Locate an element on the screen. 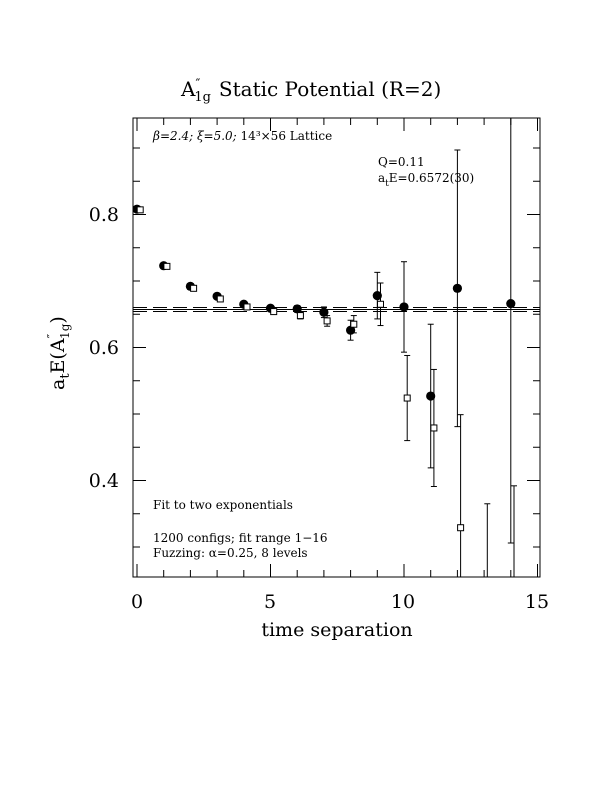 The width and height of the screenshot is (612, 792). x-tick-label-15: 15 is located at coordinates (537, 602).